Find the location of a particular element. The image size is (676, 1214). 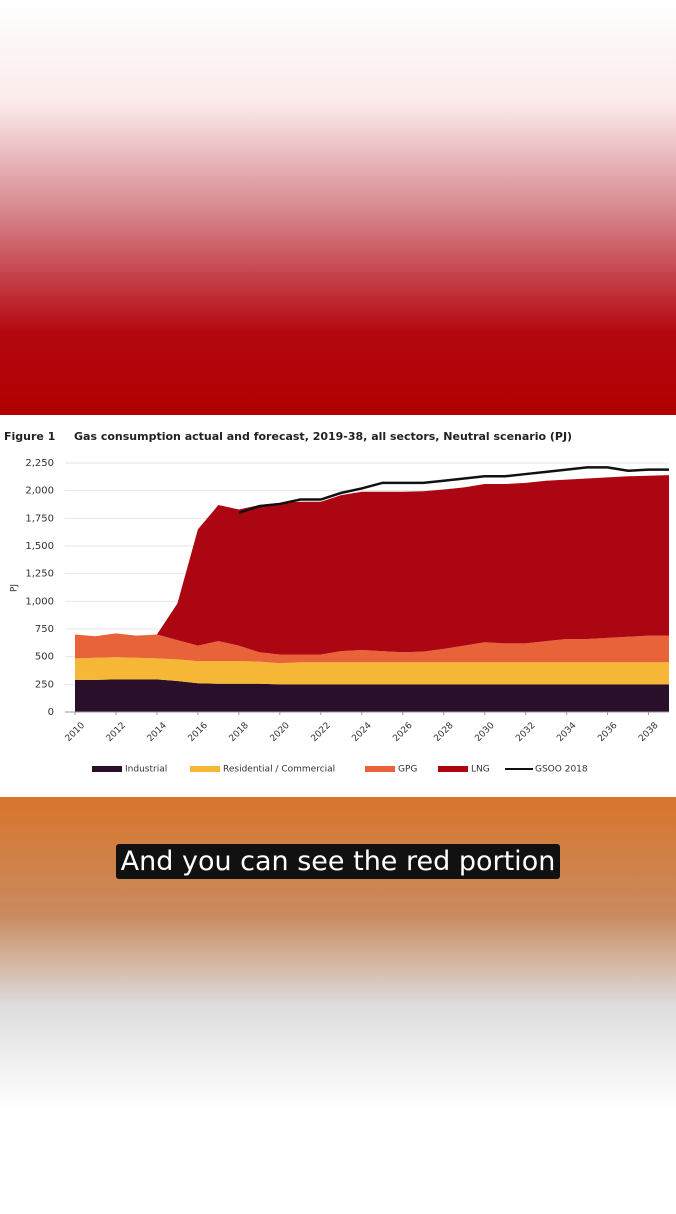

x-tick-label: 2038 is located at coordinates (648, 732).